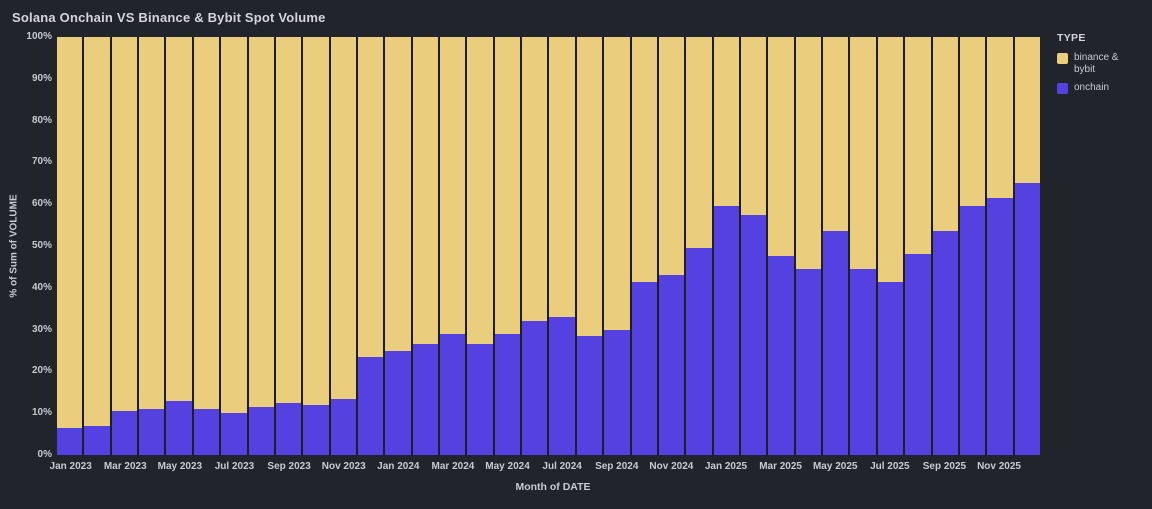 The image size is (1152, 509). I want to click on bar-column-dec-2025, so click(1027, 246).